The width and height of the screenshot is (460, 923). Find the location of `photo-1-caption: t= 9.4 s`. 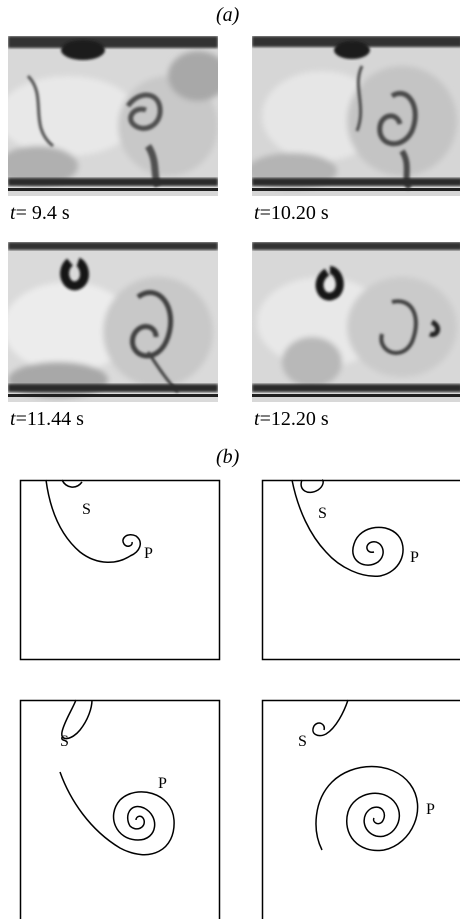

photo-1-caption: t= 9.4 s is located at coordinates (40, 213).